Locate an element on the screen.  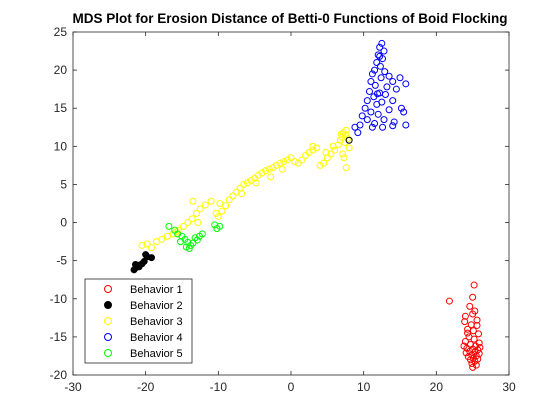
y-tick-label-0: -20 is located at coordinates (59, 375).